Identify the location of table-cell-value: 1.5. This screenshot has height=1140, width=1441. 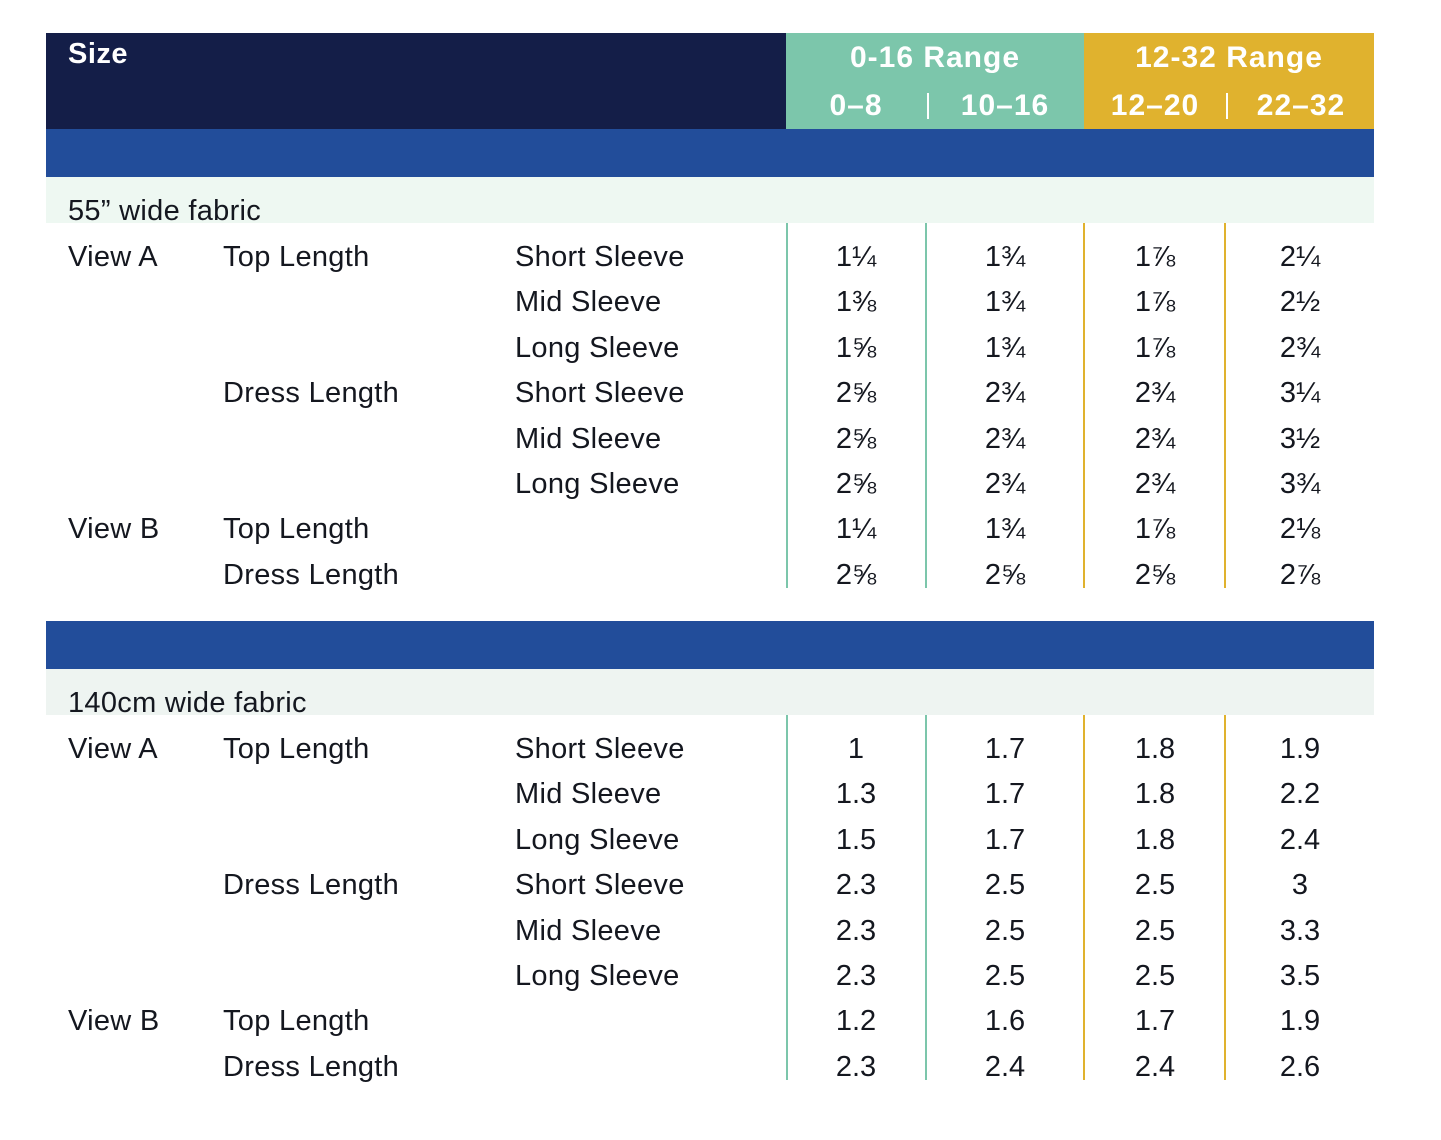
(856, 839).